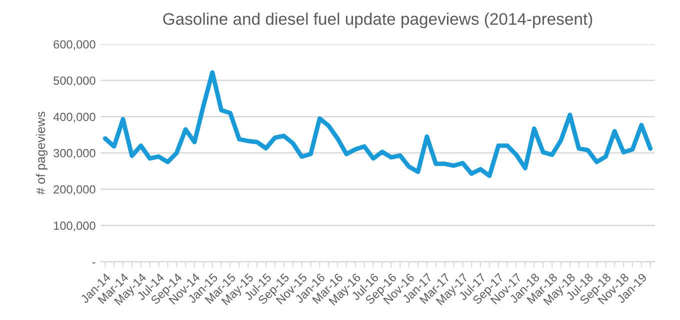 The image size is (680, 320). What do you see at coordinates (377, 20) in the screenshot?
I see `chart-title: Gasoline and diesel fuel update pageviews (2014-present)` at bounding box center [377, 20].